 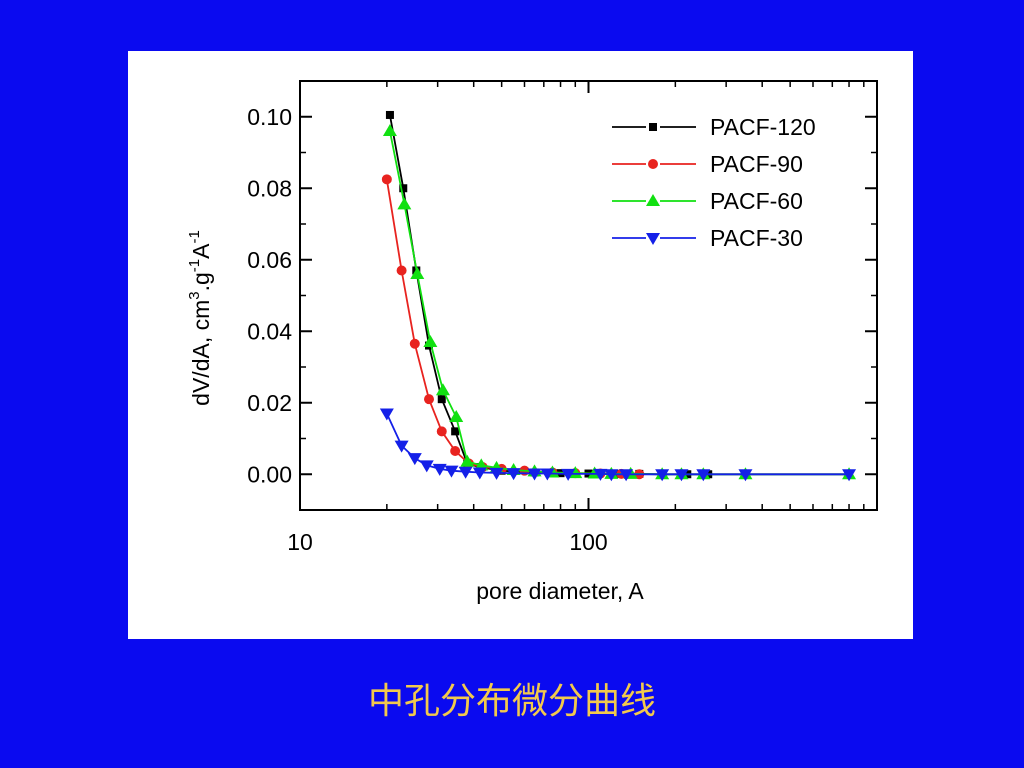 What do you see at coordinates (269, 331) in the screenshot?
I see `y-tick-label: 0.04` at bounding box center [269, 331].